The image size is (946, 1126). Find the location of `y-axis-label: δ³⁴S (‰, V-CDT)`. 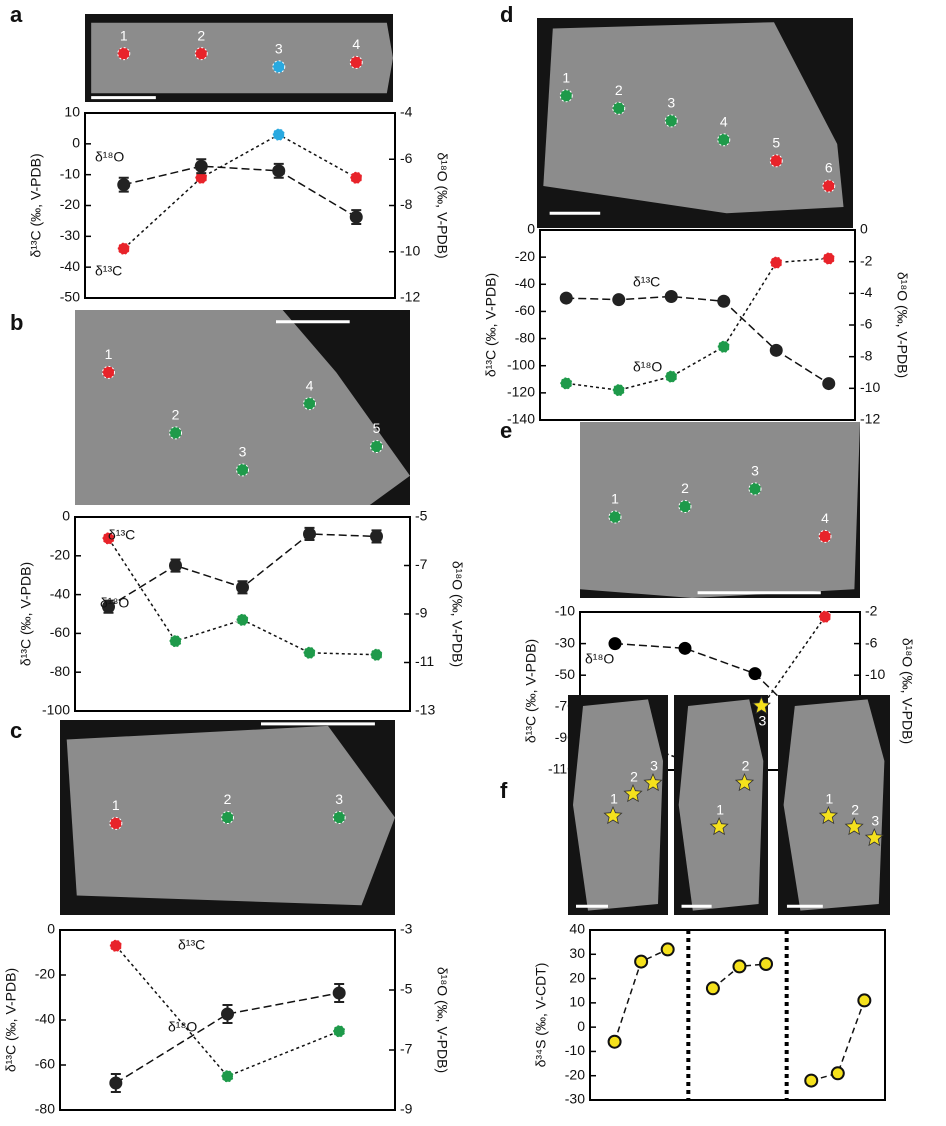

y-axis-label: δ³⁴S (‰, V-CDT) is located at coordinates (541, 1015).